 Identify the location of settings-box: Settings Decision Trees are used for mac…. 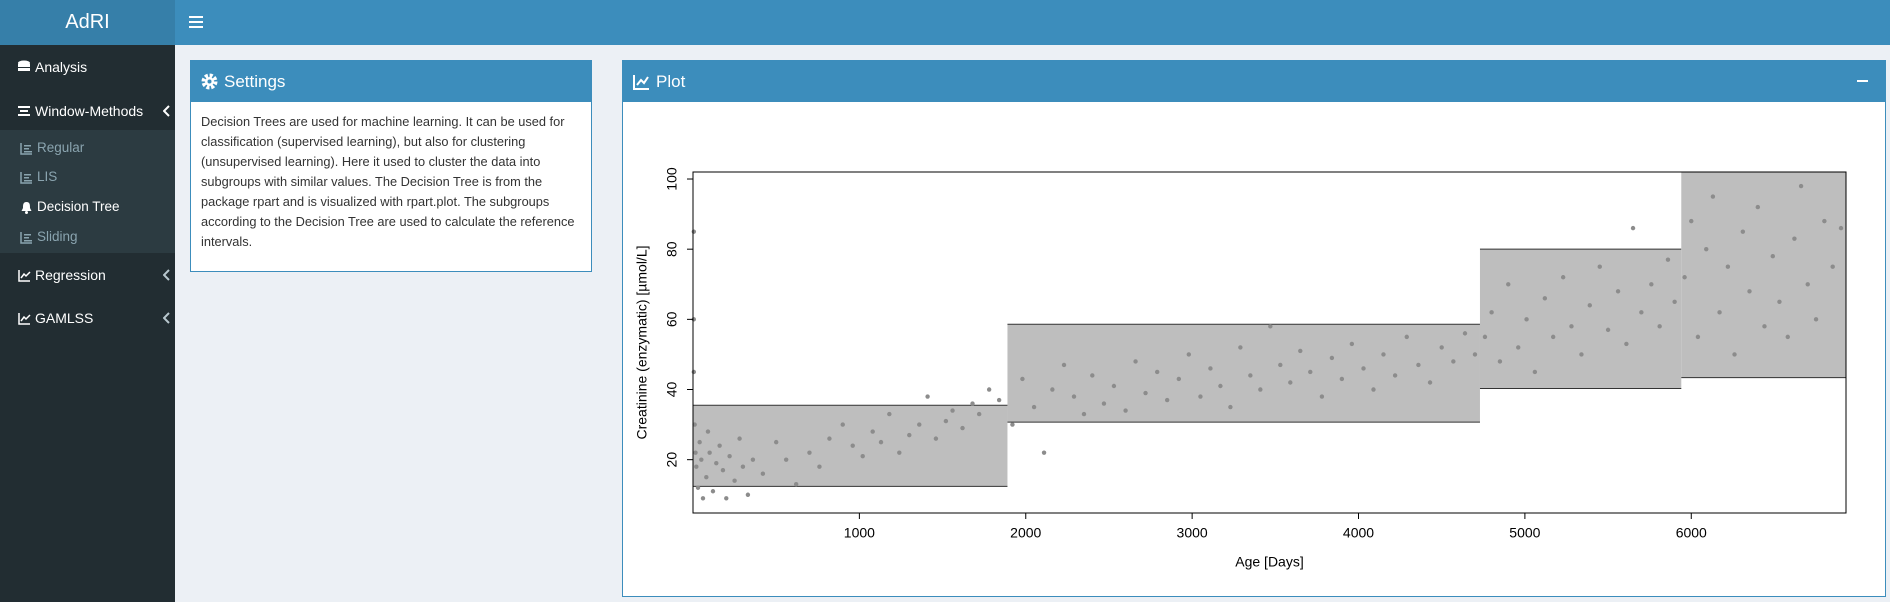
(391, 166).